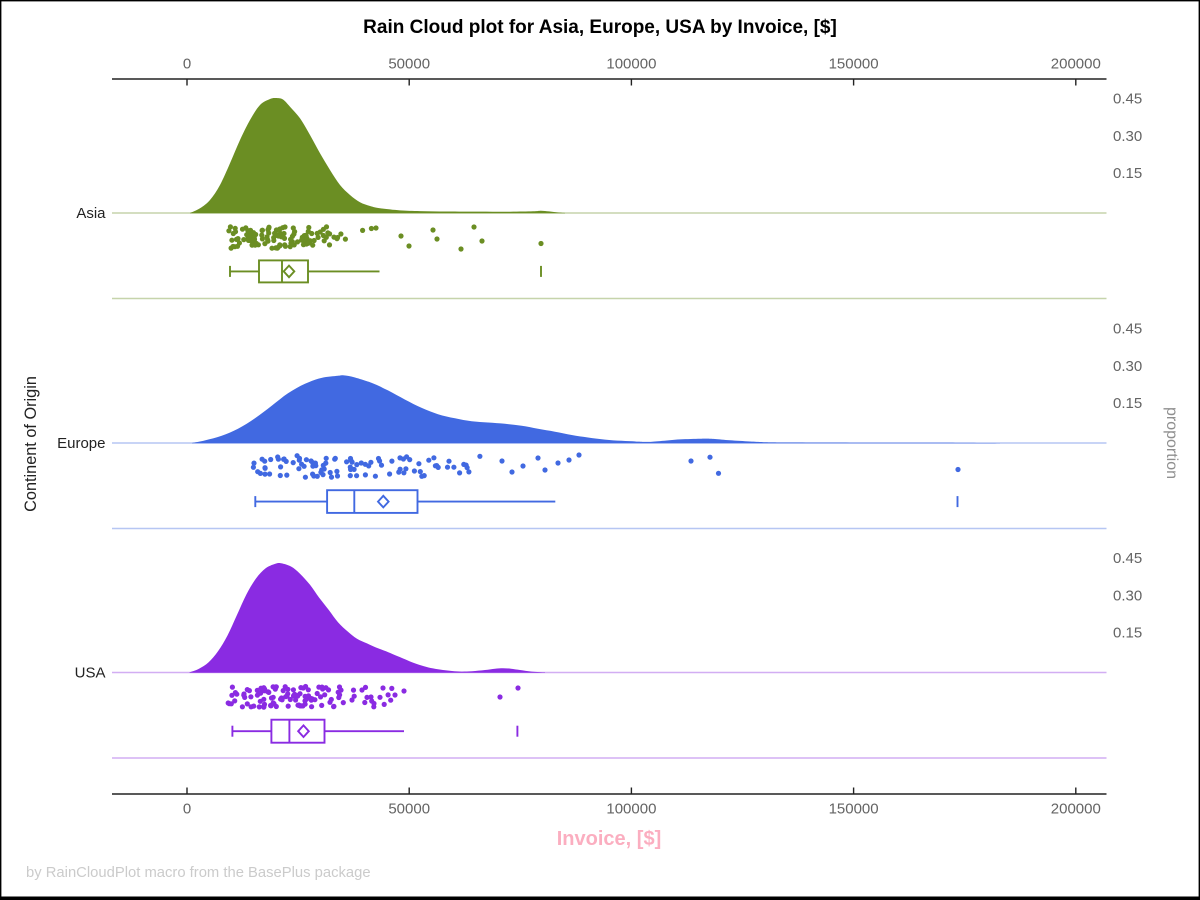  What do you see at coordinates (91, 213) in the screenshot?
I see `svg-text: Asia` at bounding box center [91, 213].